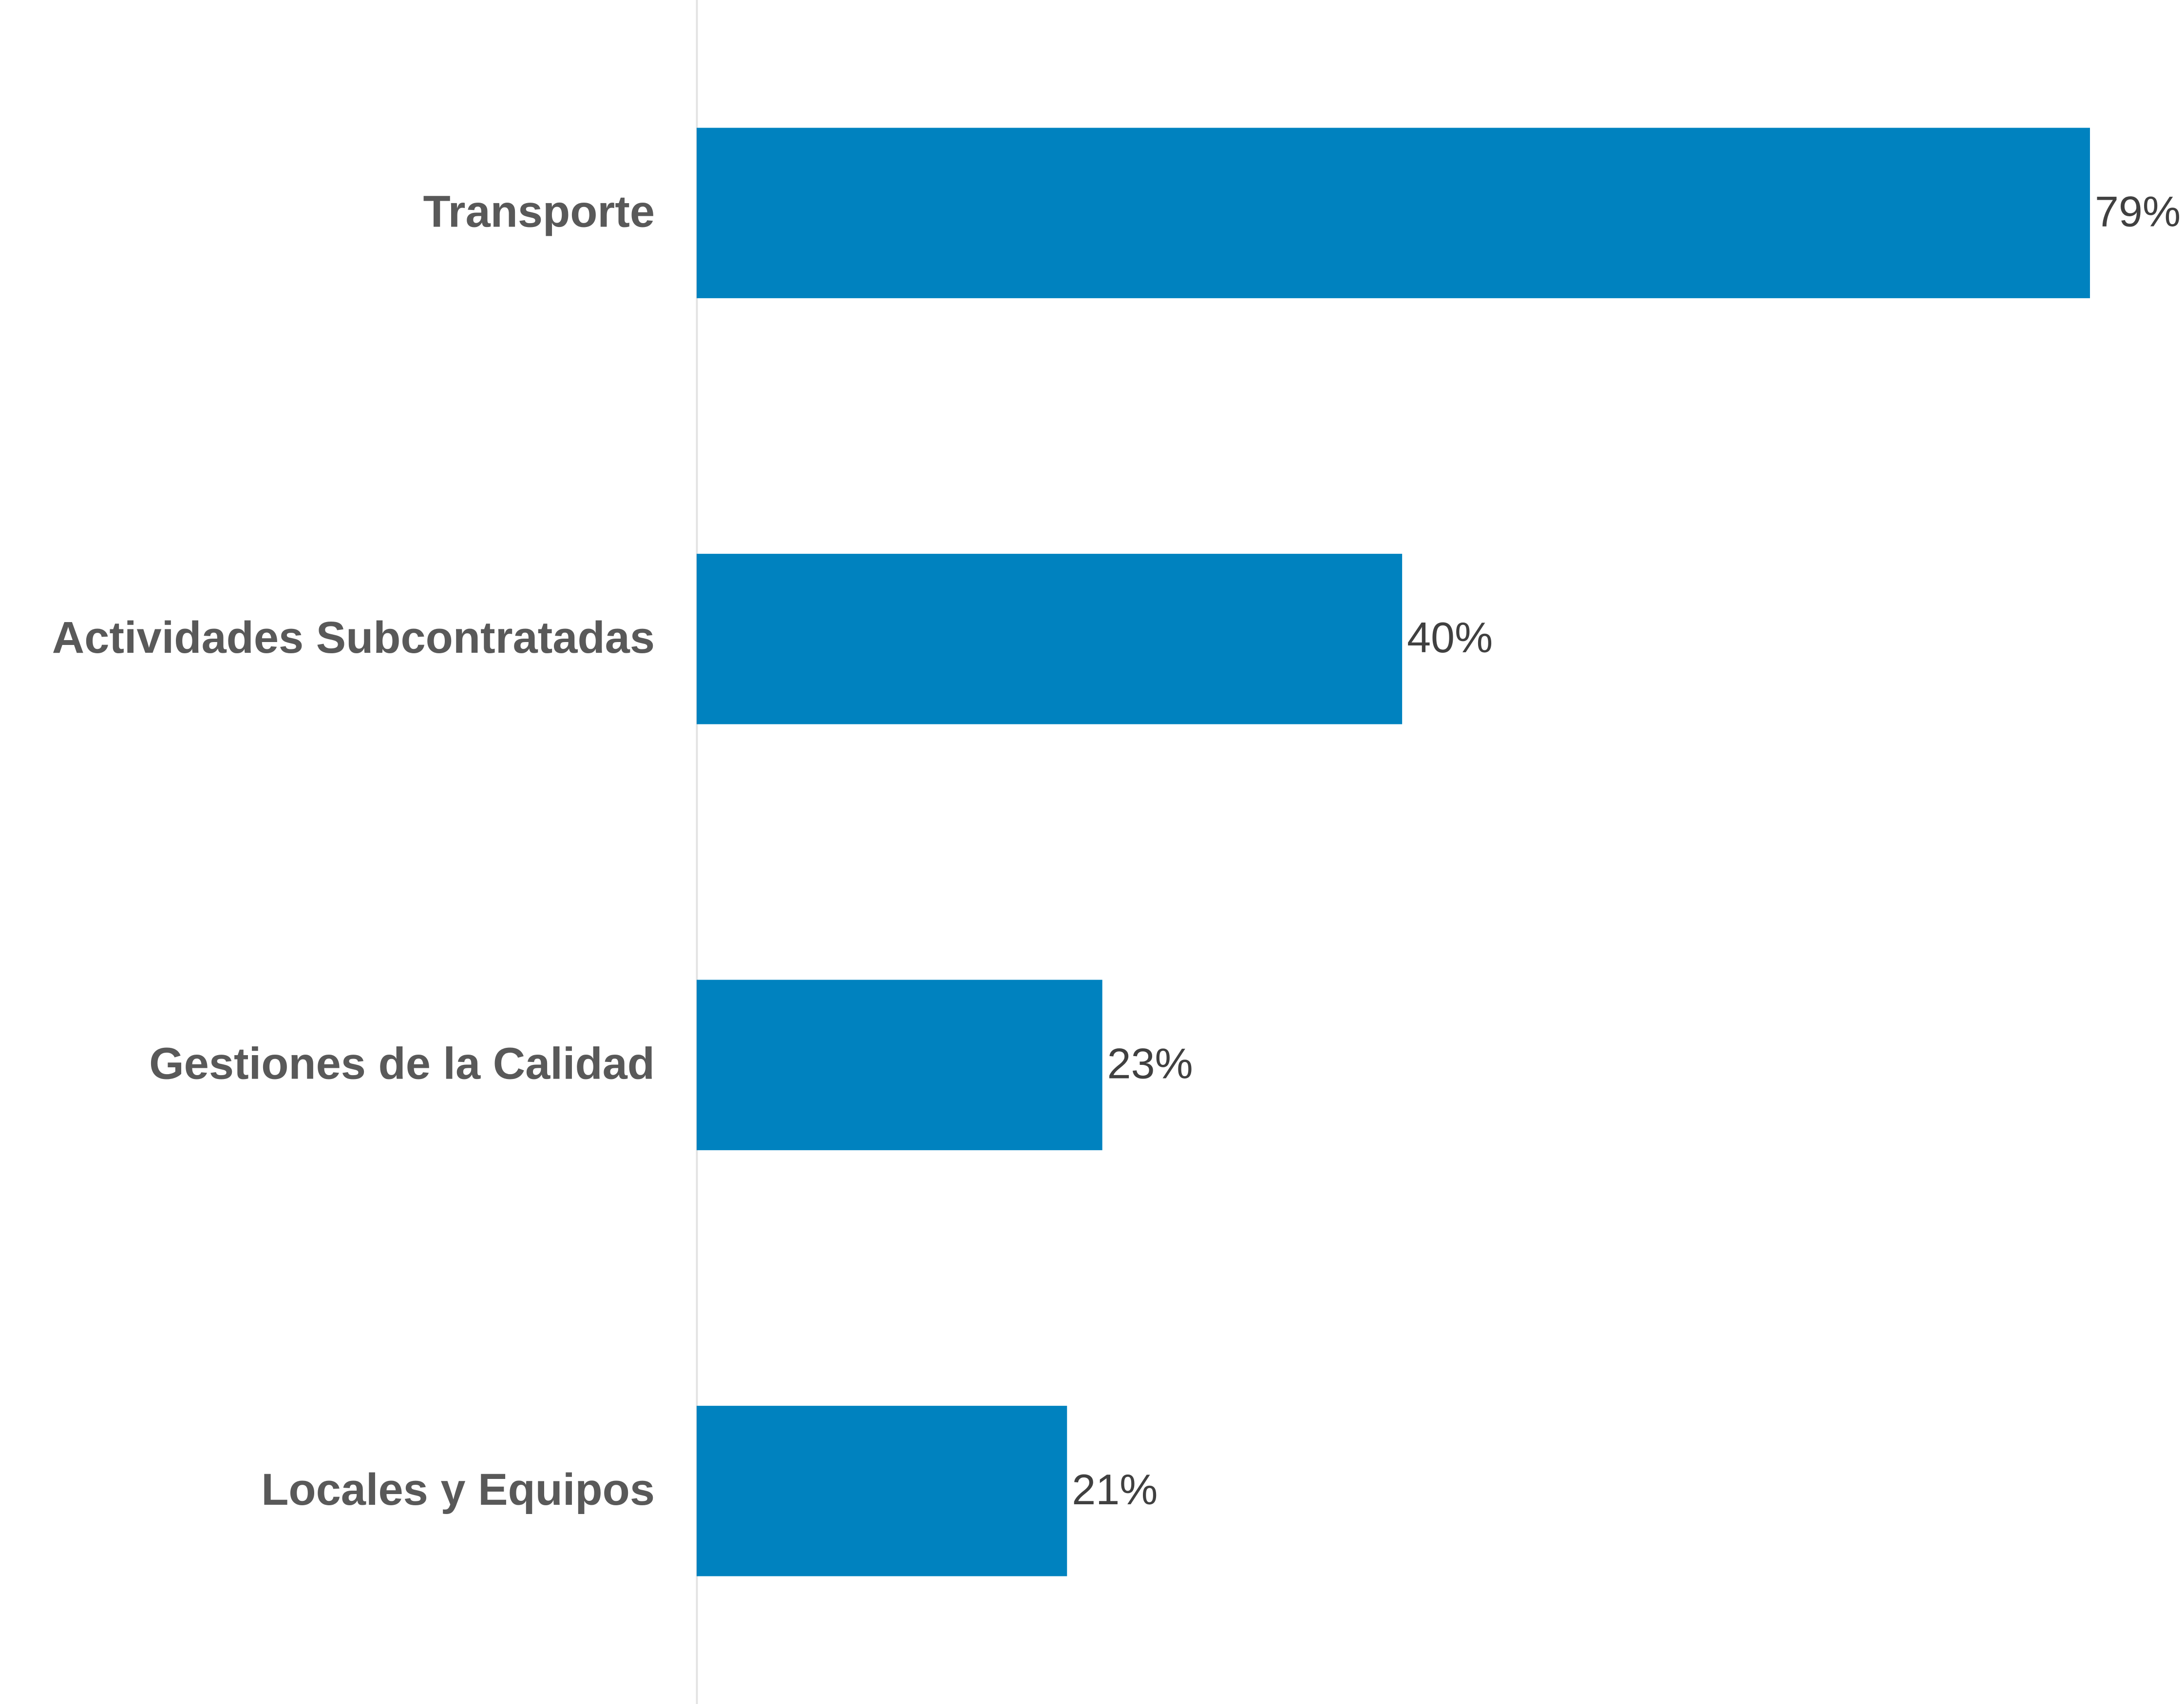 This screenshot has width=2184, height=1704. Describe the element at coordinates (1150, 1064) in the screenshot. I see `value-label: 23%` at that location.